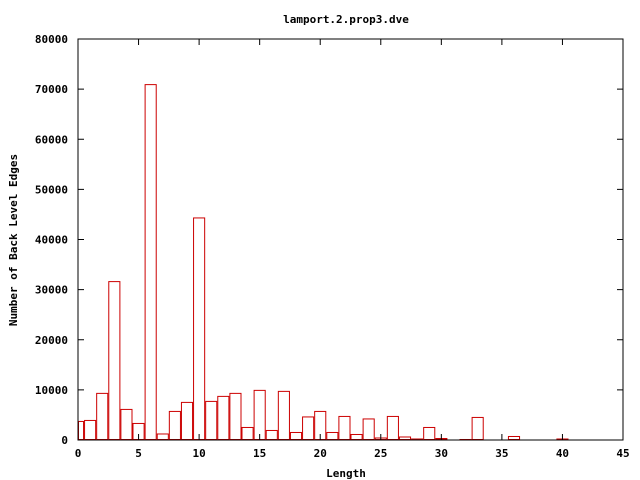  Describe the element at coordinates (346, 473) in the screenshot. I see `x-axis-label: Length` at that location.